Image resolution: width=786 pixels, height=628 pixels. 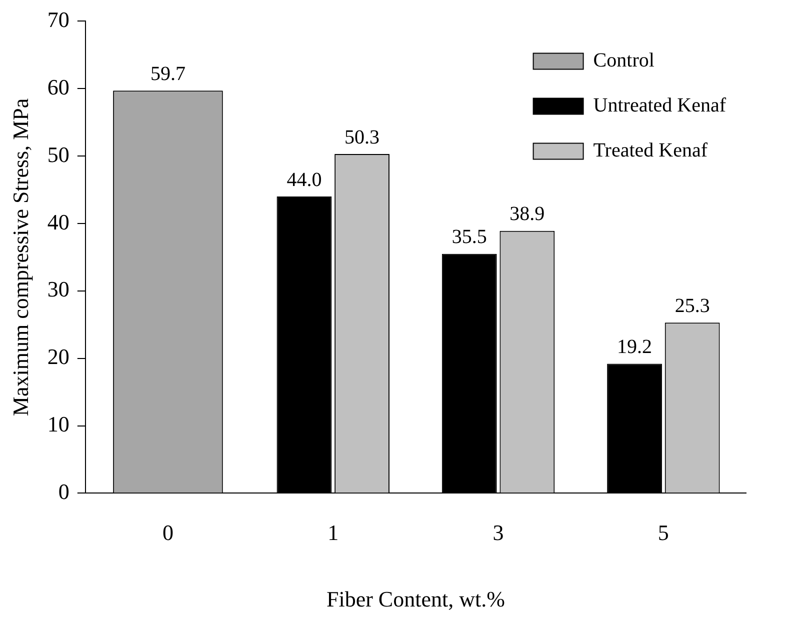 I want to click on x-tick-label: 5, so click(x=663, y=533).